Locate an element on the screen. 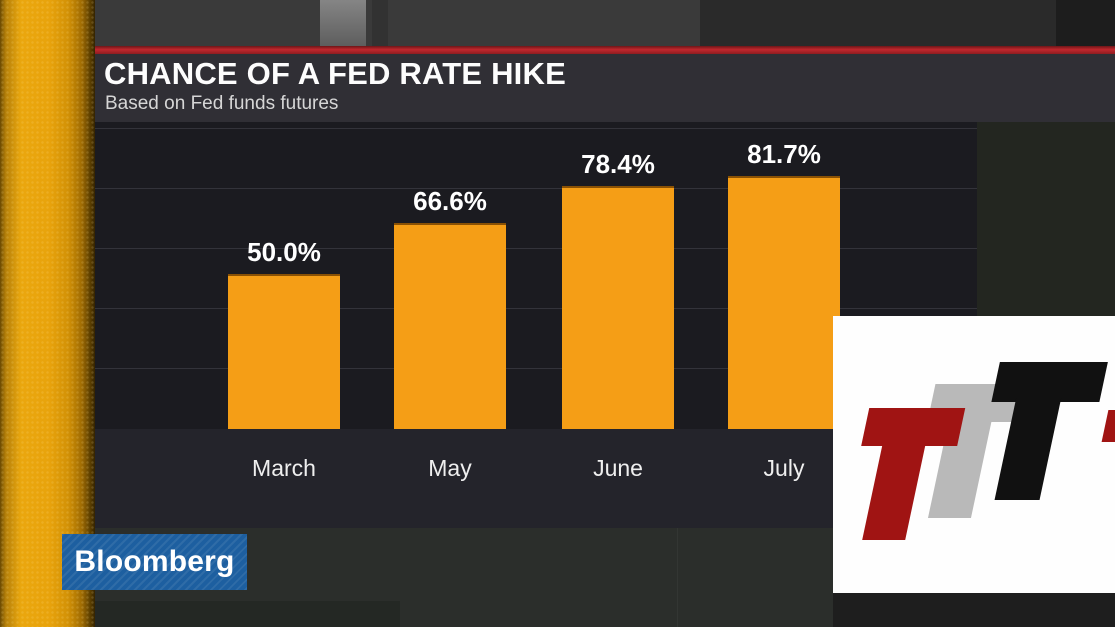 The width and height of the screenshot is (1115, 627). bloomberg-logo-text: Bloomberg is located at coordinates (154, 561).